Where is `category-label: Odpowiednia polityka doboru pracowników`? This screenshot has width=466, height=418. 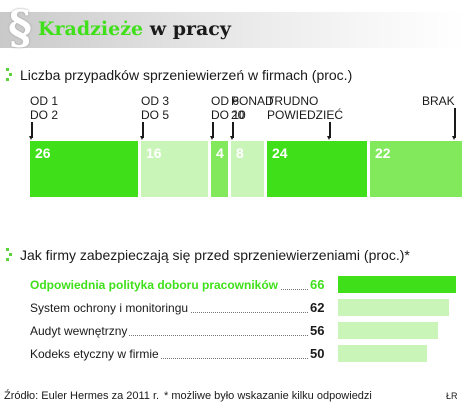
category-label: Odpowiednia polityka doboru pracowników is located at coordinates (155, 285).